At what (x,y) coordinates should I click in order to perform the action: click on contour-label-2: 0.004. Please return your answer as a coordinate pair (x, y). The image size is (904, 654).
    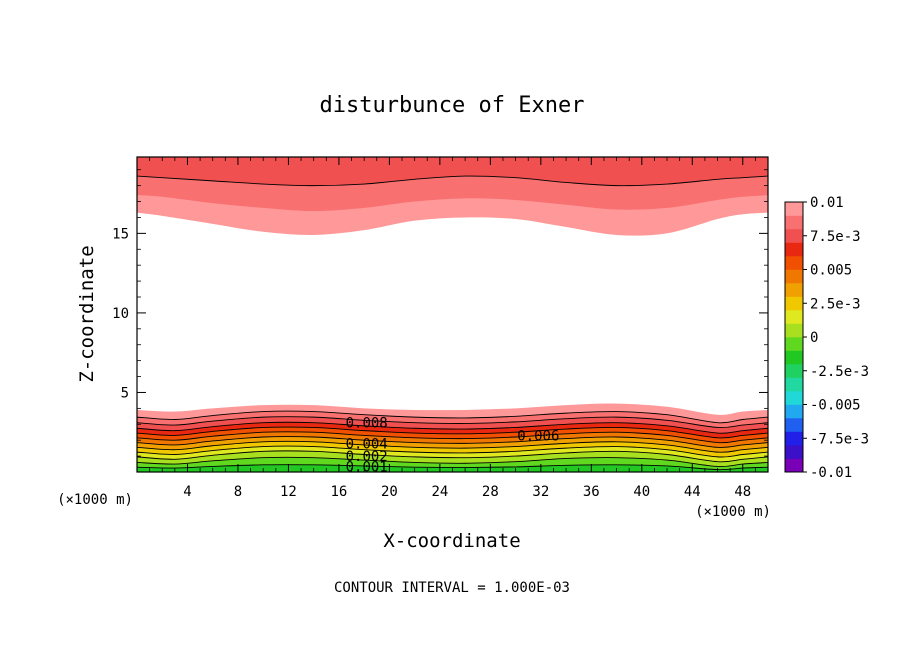
    Looking at the image, I should click on (367, 444).